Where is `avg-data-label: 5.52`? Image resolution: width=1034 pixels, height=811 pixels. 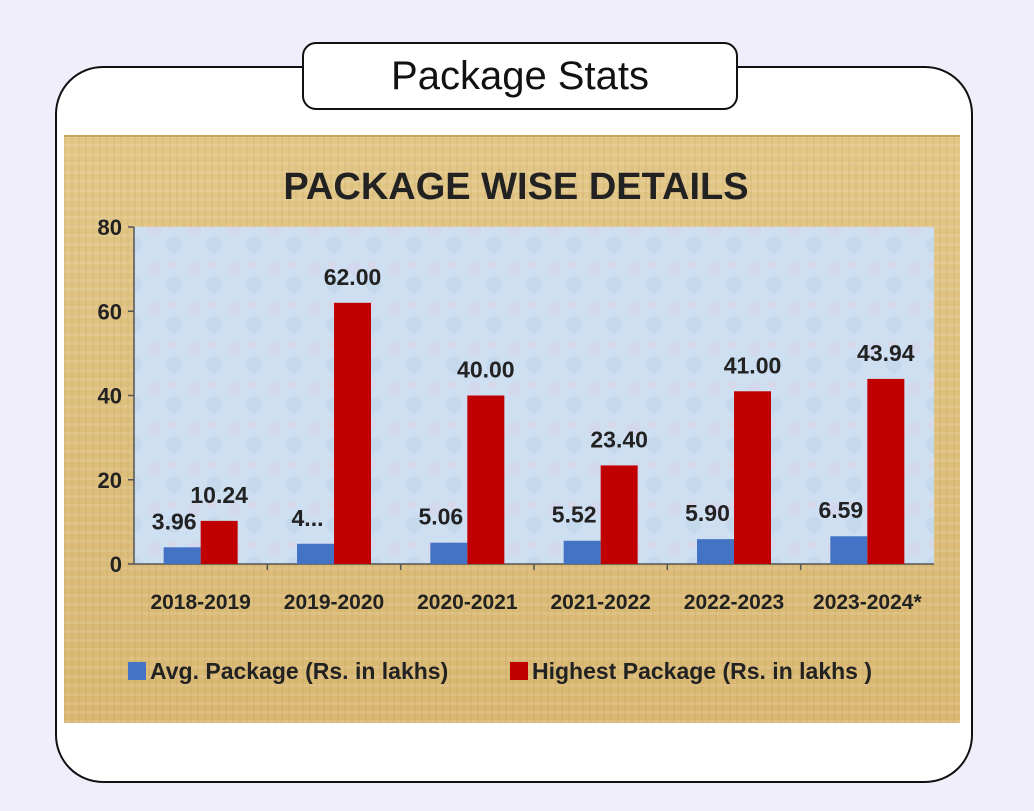 avg-data-label: 5.52 is located at coordinates (574, 515).